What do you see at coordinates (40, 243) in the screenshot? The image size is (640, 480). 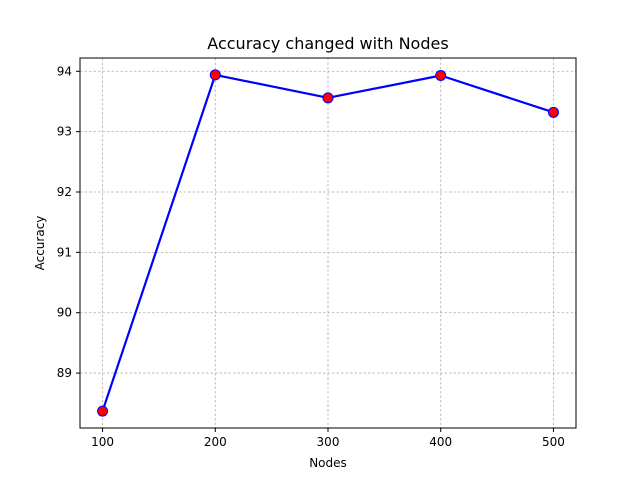 I see `y-axis-label: Accuracy` at bounding box center [40, 243].